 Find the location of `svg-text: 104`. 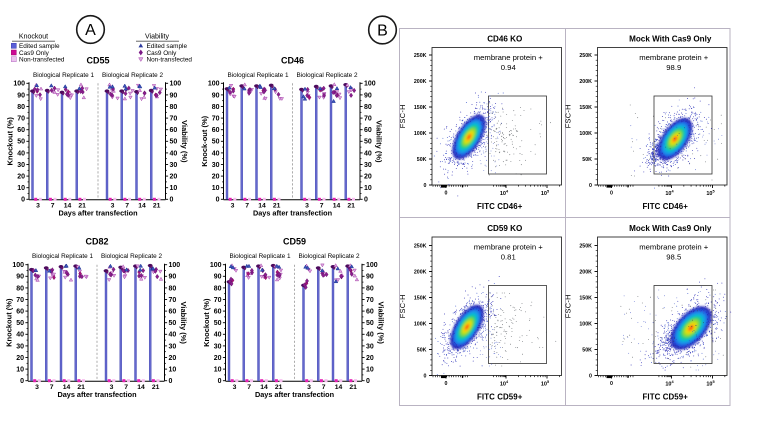

svg-text: 104 is located at coordinates (669, 194).